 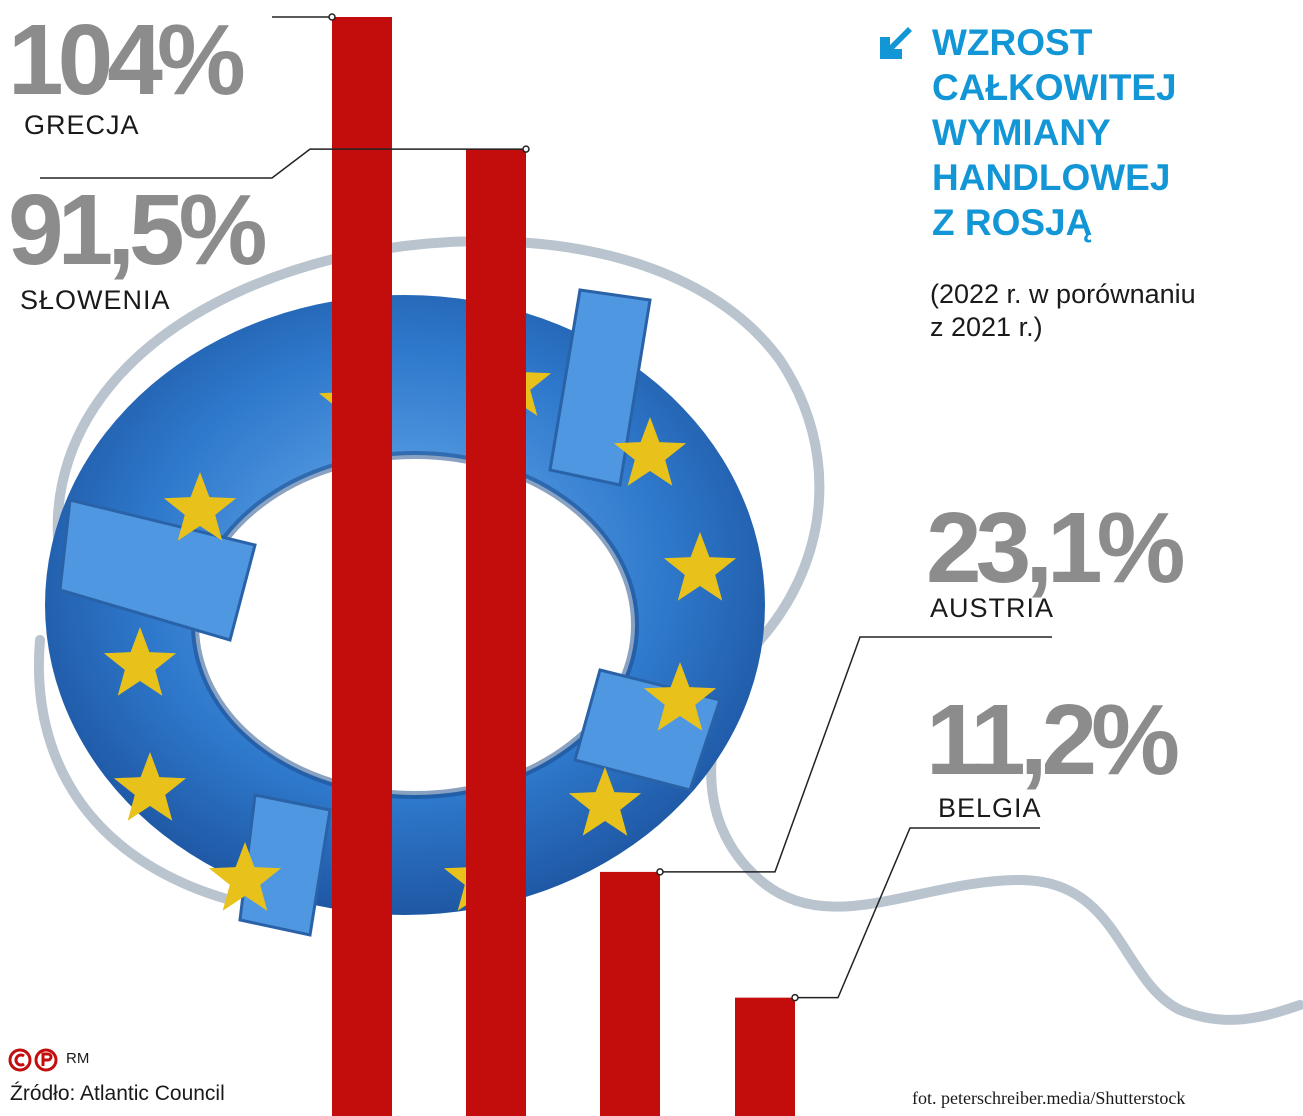 What do you see at coordinates (1012, 42) in the screenshot?
I see `title-line: WZROST` at bounding box center [1012, 42].